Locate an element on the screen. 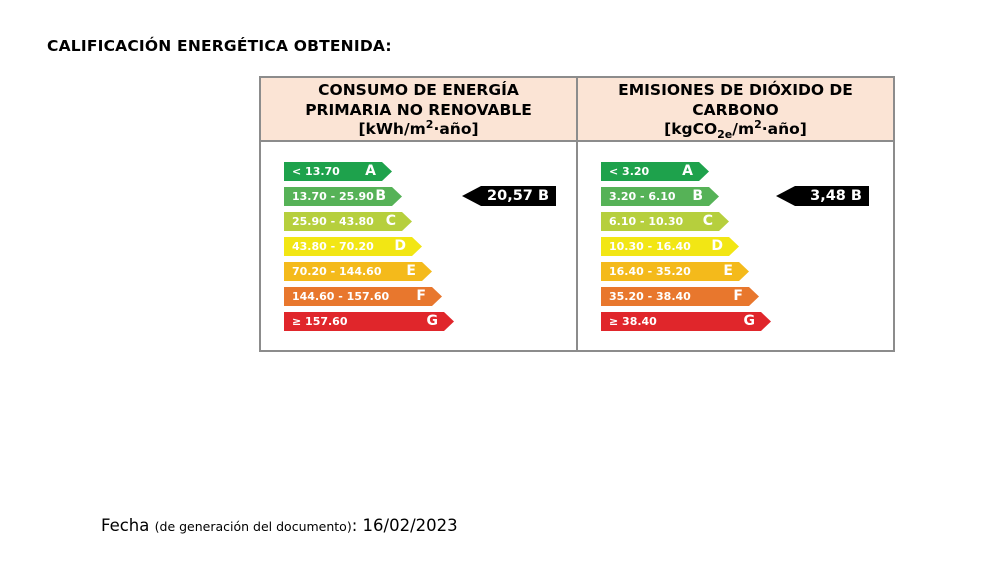 Image resolution: width=997 pixels, height=583 pixels. footer-note: (de generación del documento) is located at coordinates (253, 526).